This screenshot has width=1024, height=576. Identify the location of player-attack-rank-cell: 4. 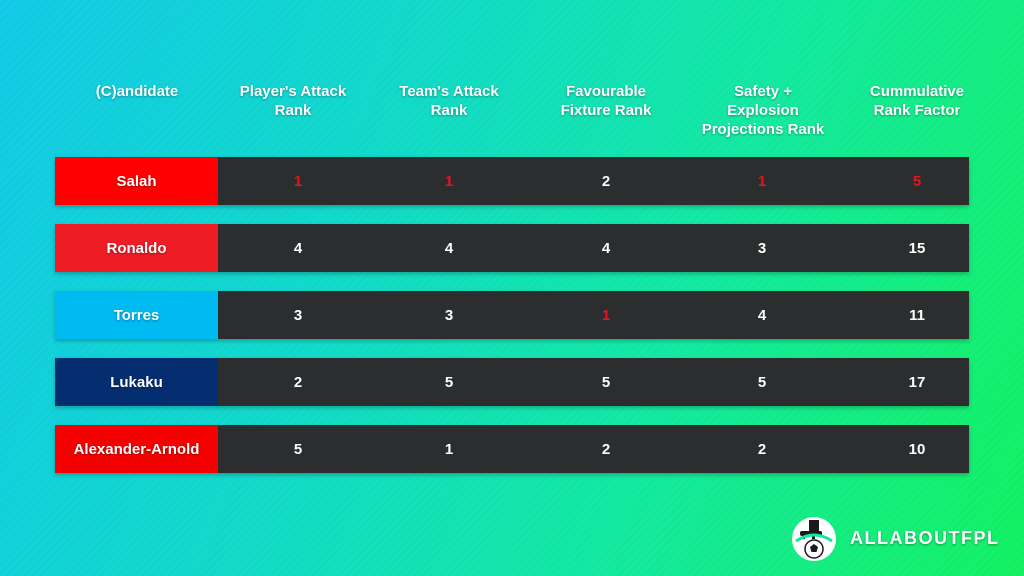
(298, 248).